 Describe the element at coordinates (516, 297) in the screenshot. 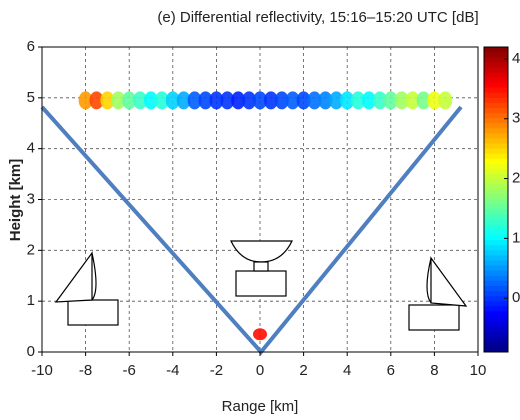

I see `colorbar-tick-label: 0` at that location.